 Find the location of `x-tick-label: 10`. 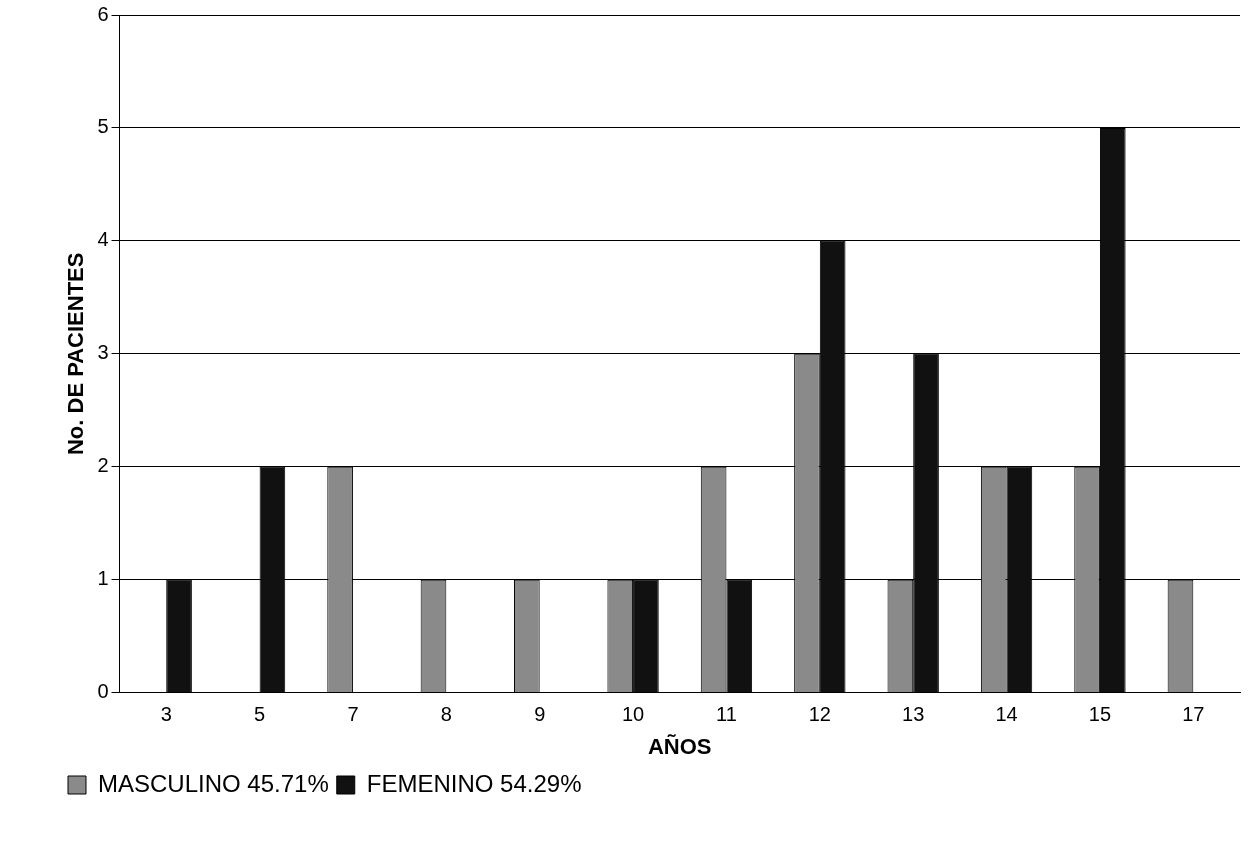

x-tick-label: 10 is located at coordinates (633, 714).